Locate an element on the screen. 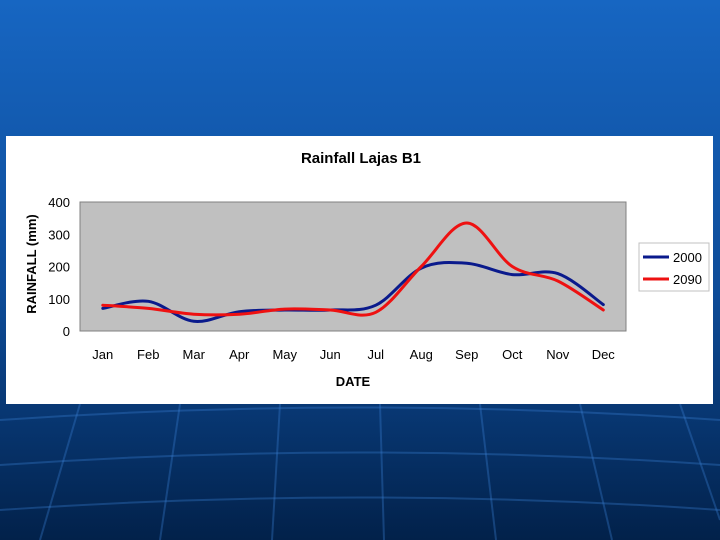 This screenshot has height=540, width=720. series-line-2090 is located at coordinates (353, 269).